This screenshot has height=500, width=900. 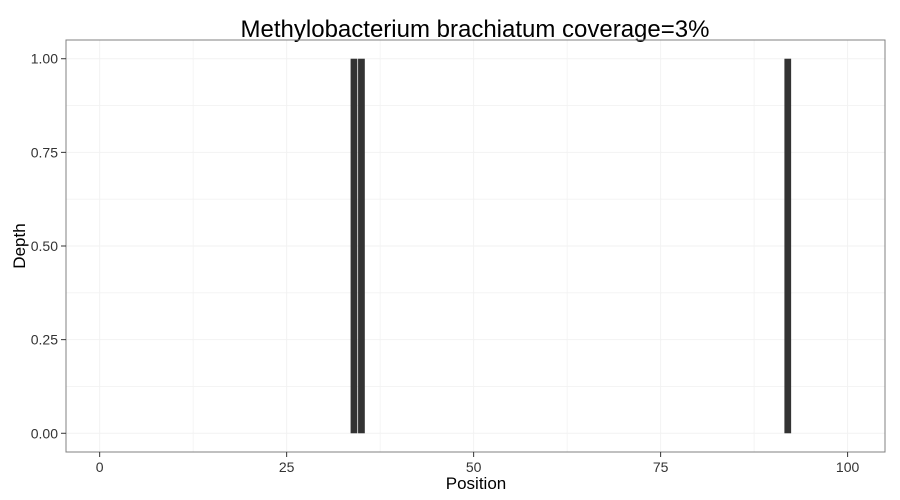 I want to click on y-tick-label: 0.75, so click(x=44, y=152).